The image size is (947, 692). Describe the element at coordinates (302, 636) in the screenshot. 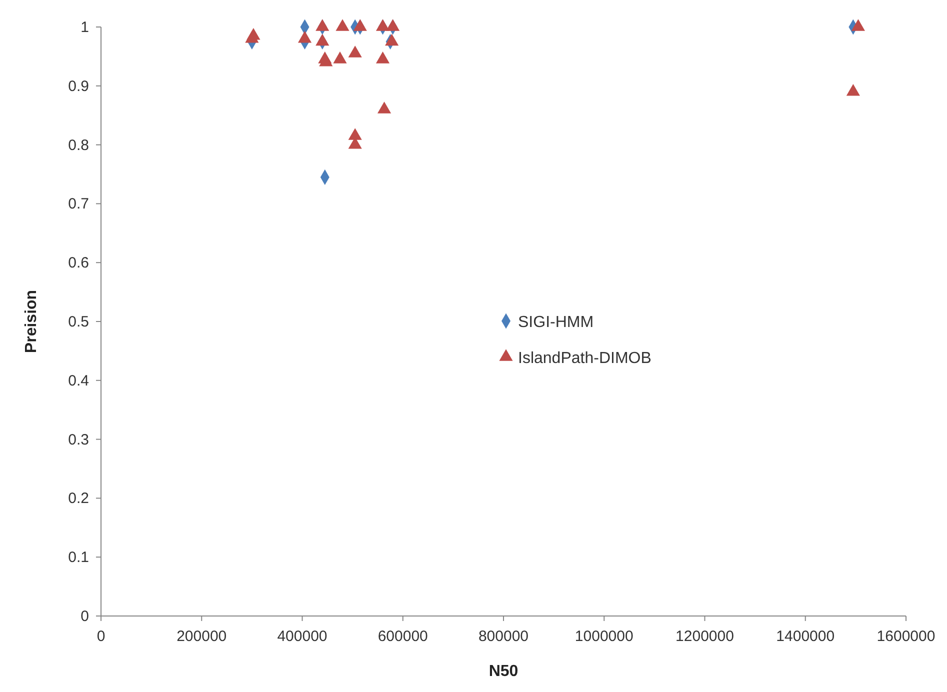

I see `x-tick-label: 400000` at that location.